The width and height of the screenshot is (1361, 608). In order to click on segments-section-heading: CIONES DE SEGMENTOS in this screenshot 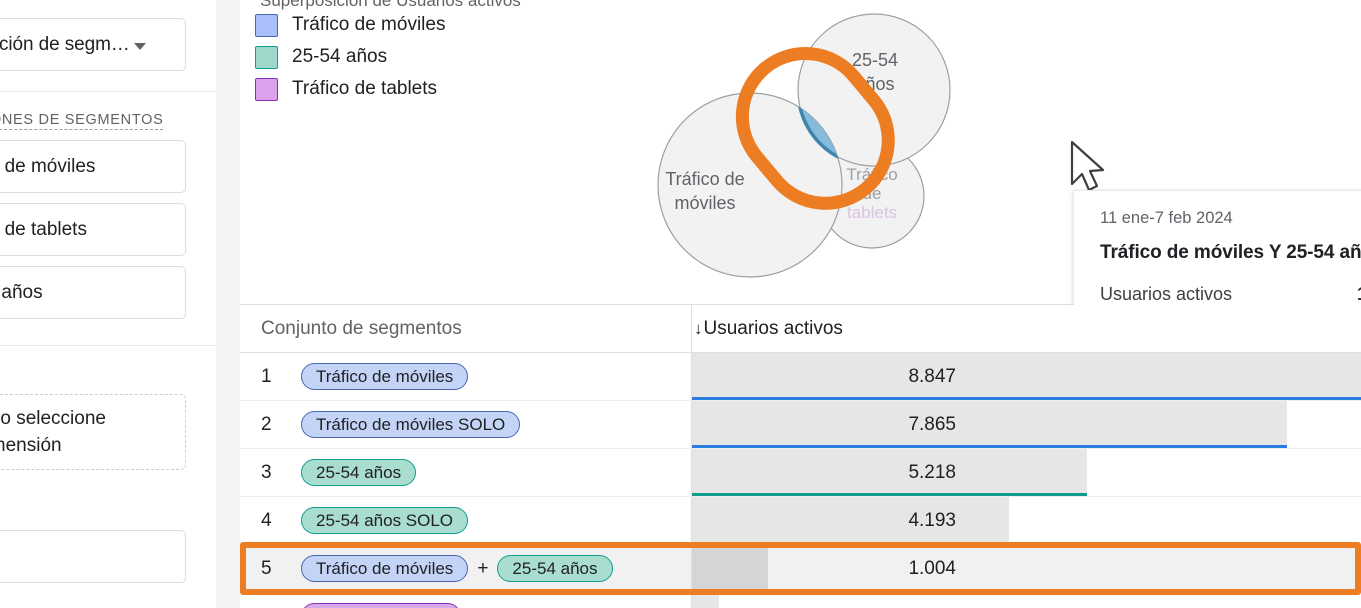, I will do `click(82, 121)`.